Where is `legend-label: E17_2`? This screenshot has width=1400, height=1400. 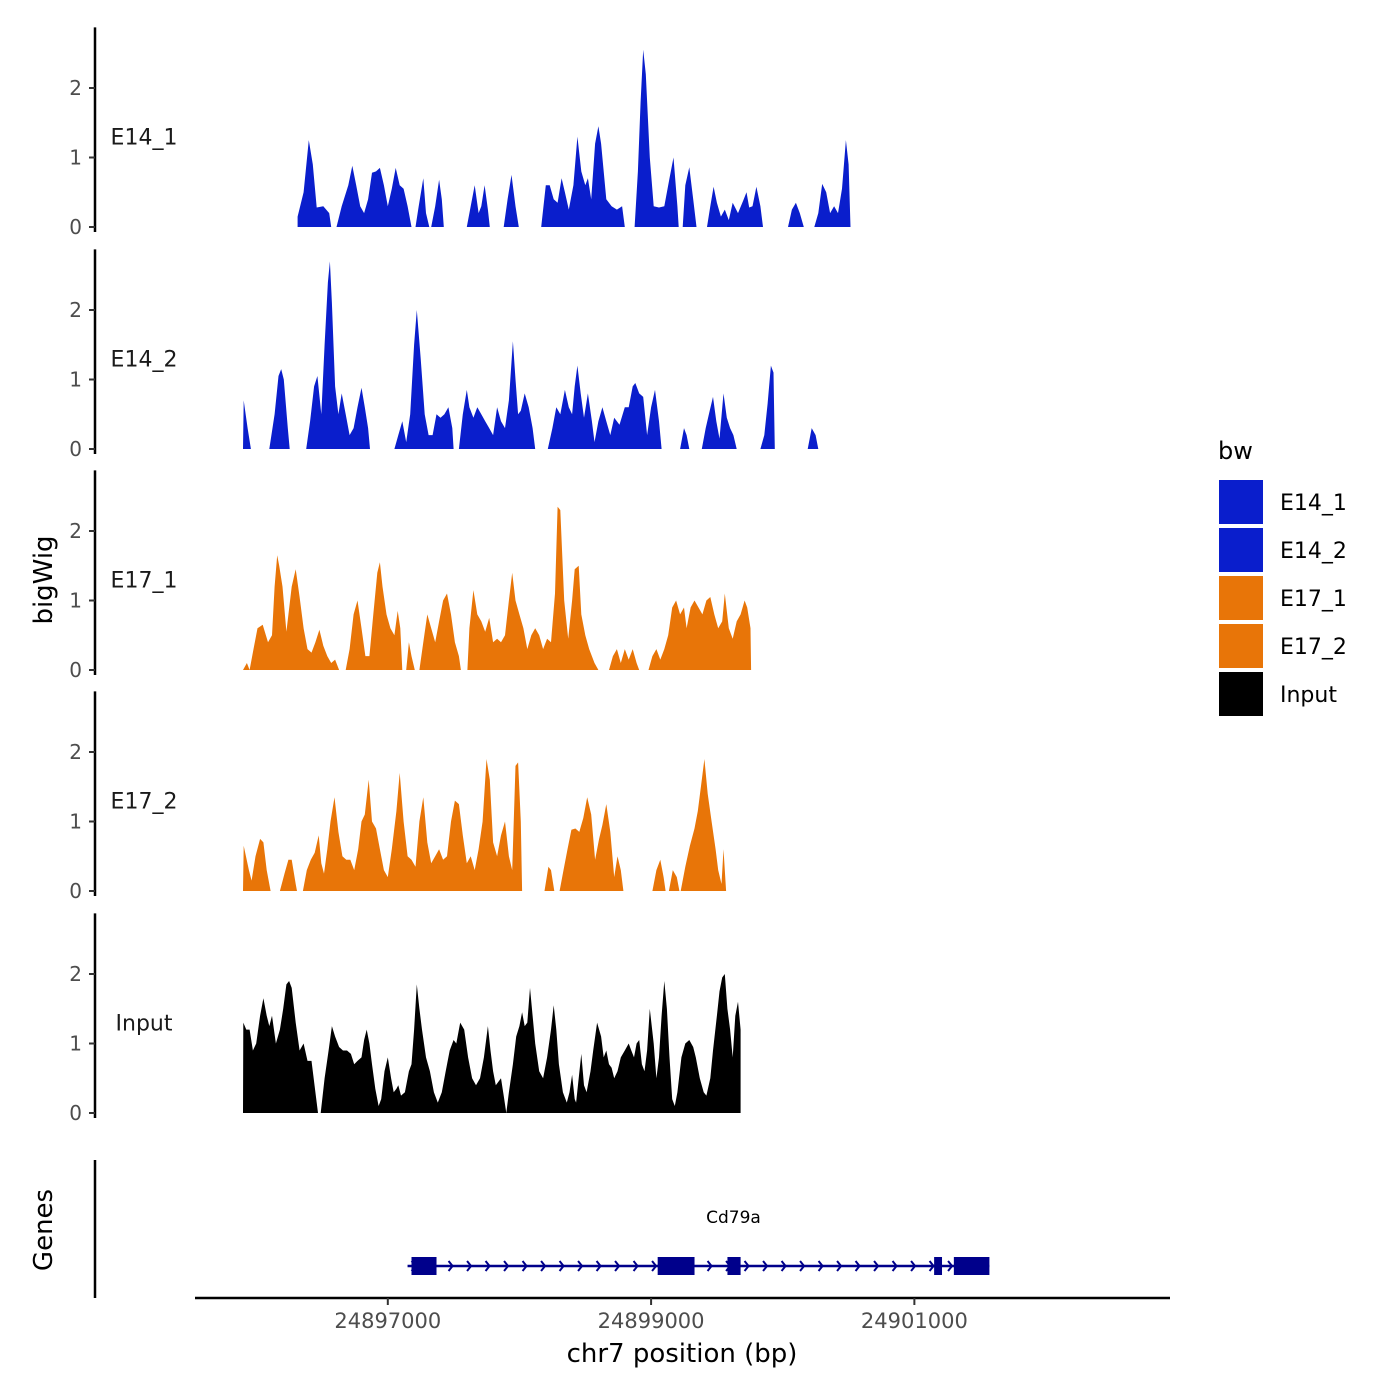 legend-label: E17_2 is located at coordinates (1313, 647).